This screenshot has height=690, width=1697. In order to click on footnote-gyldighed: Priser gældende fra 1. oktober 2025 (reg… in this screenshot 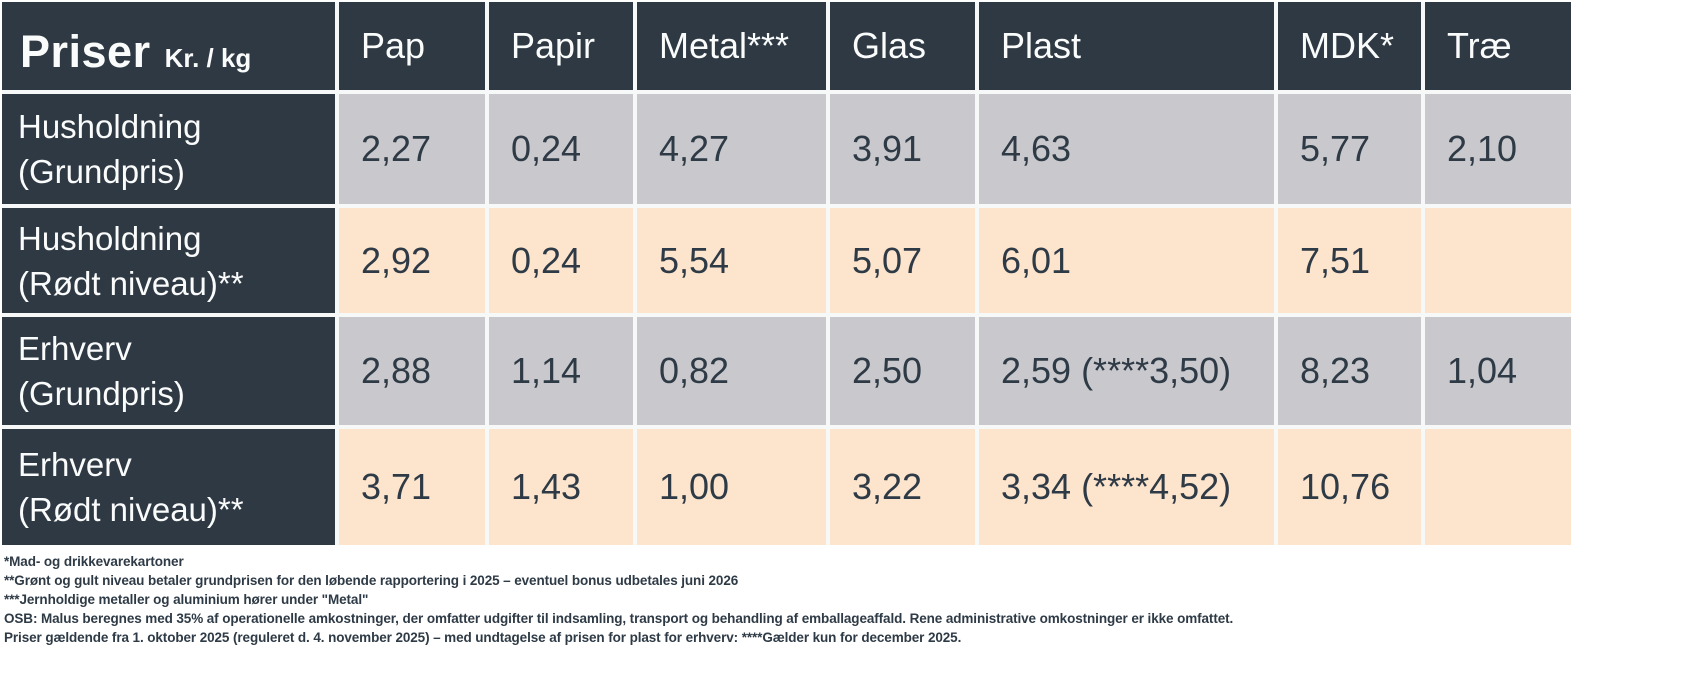, I will do `click(483, 637)`.